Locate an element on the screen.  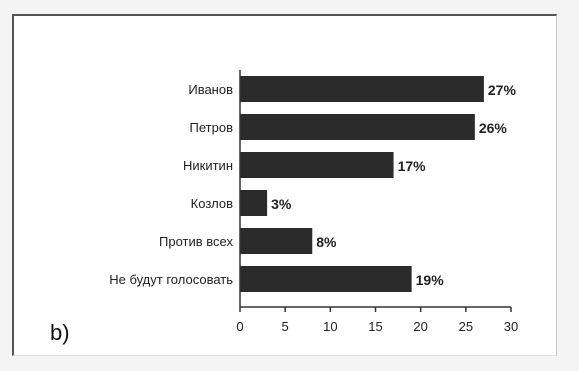
value-label-2: 17% is located at coordinates (412, 166).